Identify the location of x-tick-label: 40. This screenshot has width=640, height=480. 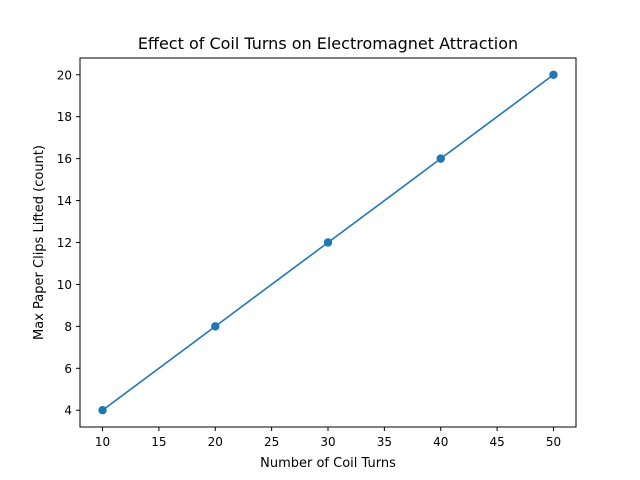
(440, 442).